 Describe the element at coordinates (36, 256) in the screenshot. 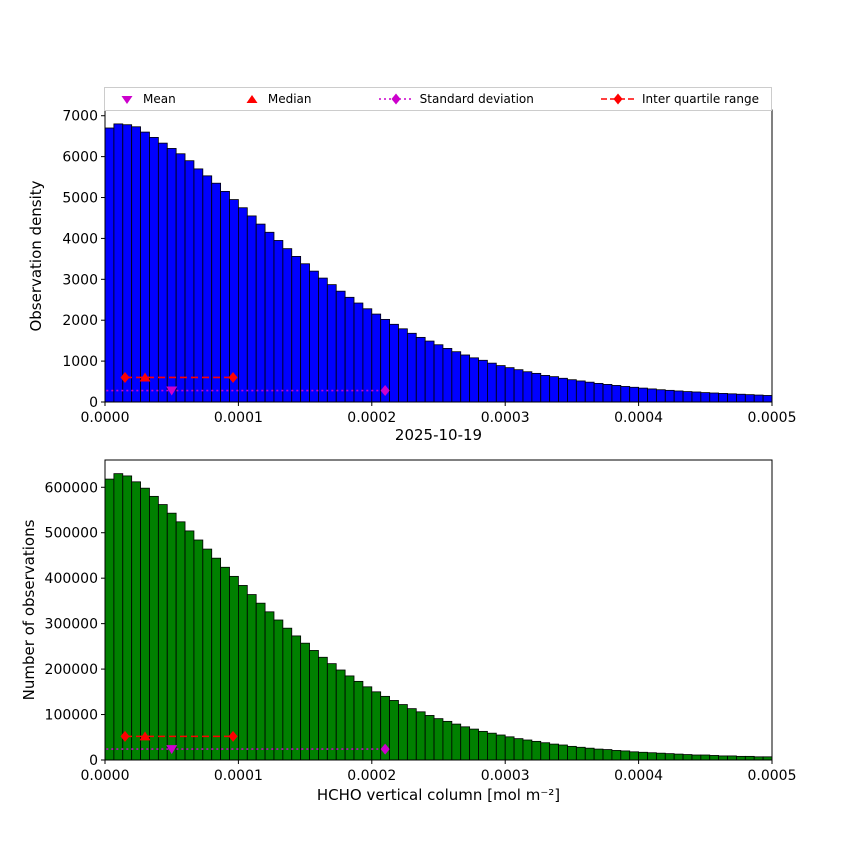

I see `y-axis-label-top: Observation density` at that location.